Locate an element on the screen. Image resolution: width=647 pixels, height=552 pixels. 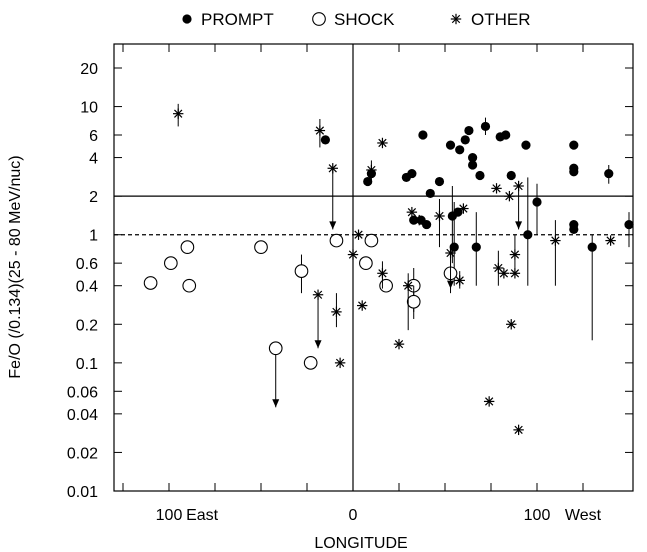
x-axis-label: LONGITUDE is located at coordinates (360, 543).